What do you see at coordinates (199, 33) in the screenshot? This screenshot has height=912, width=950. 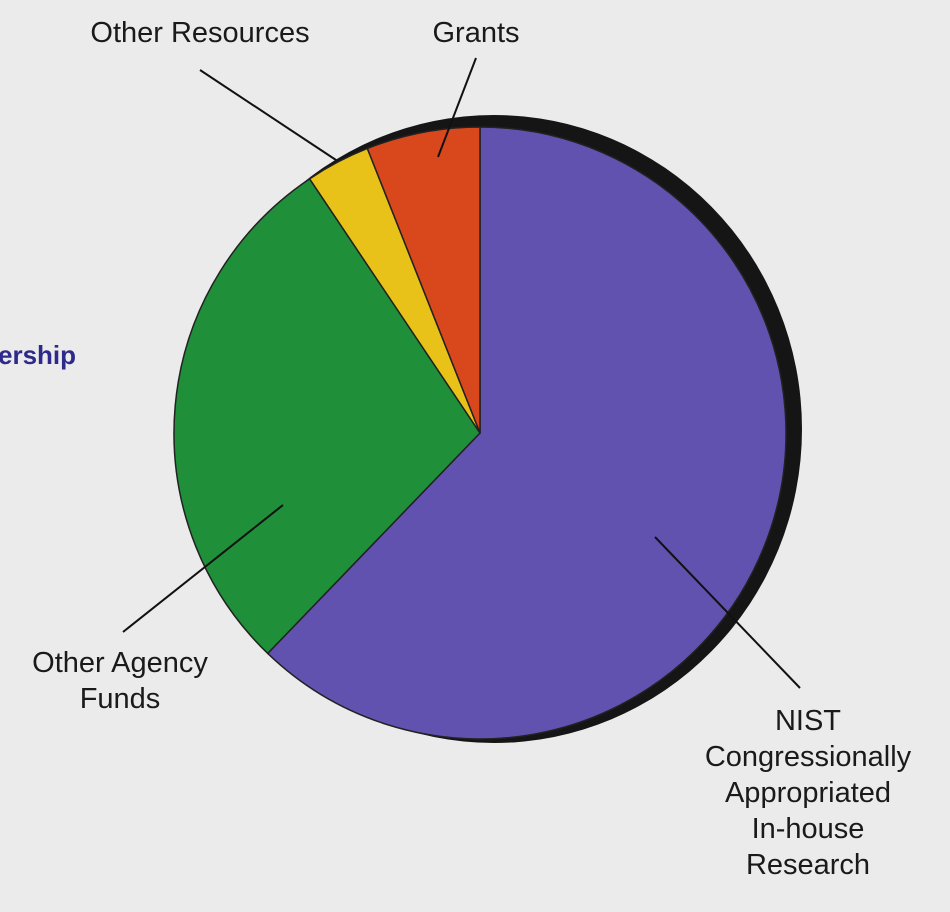 I see `slice-label-other-resources: Other Resources` at bounding box center [199, 33].